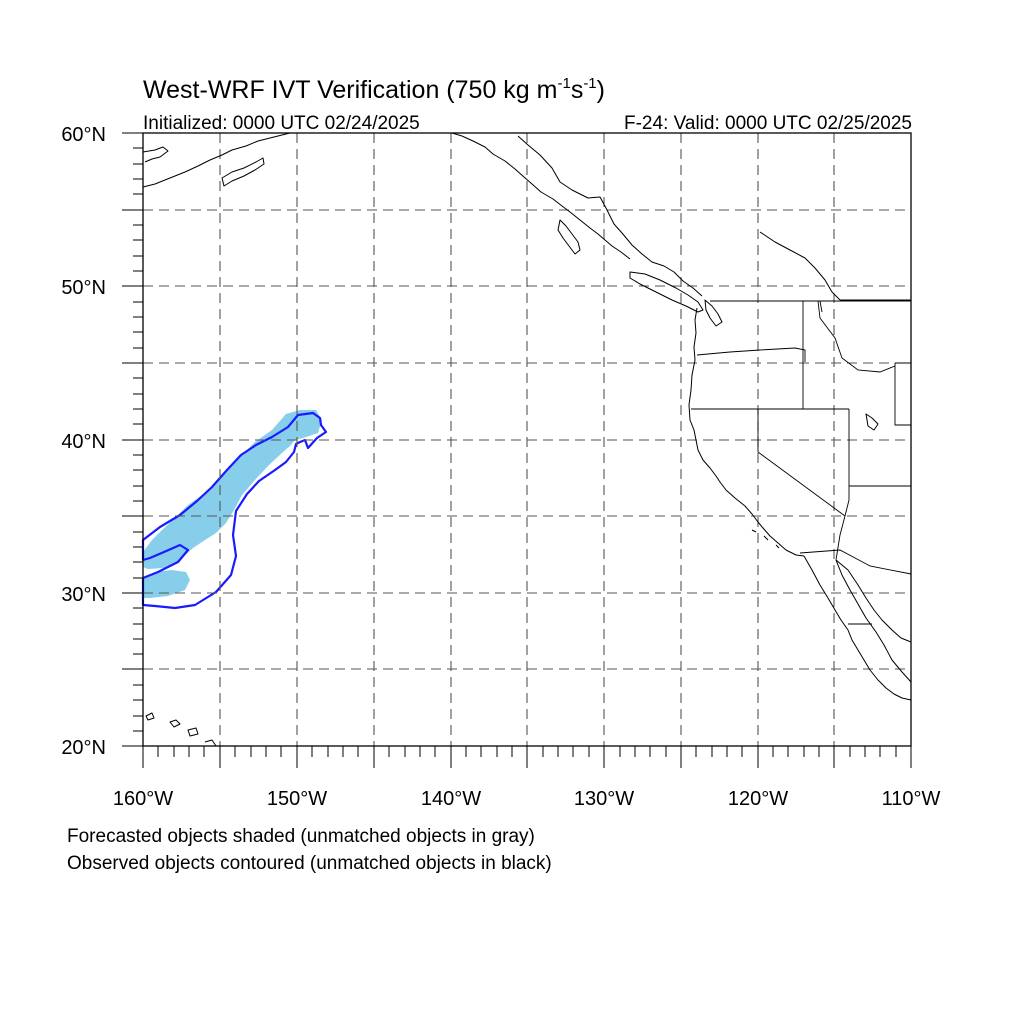 Image resolution: width=1024 pixels, height=1024 pixels. What do you see at coordinates (800, 266) in the screenshot?
I see `coastline-bc-interior` at bounding box center [800, 266].